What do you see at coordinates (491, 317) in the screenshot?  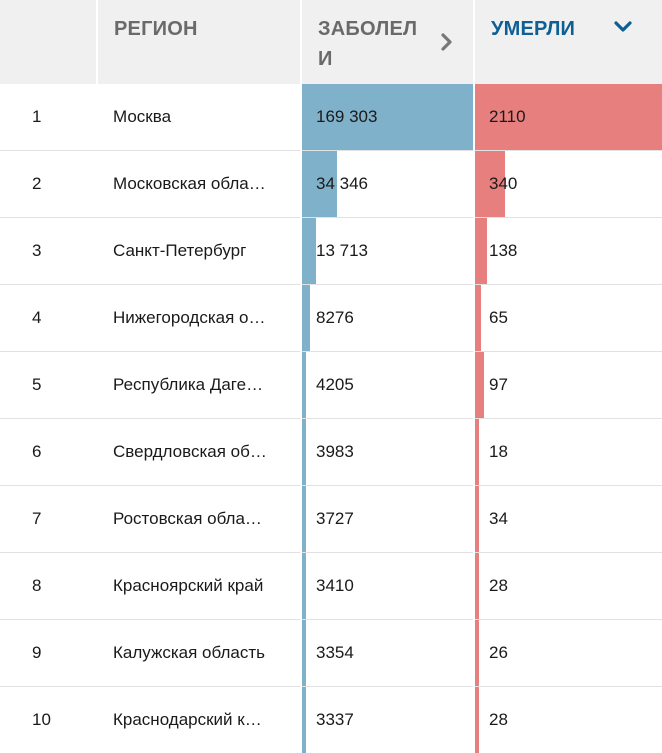 I see `deaths-value: 65` at bounding box center [491, 317].